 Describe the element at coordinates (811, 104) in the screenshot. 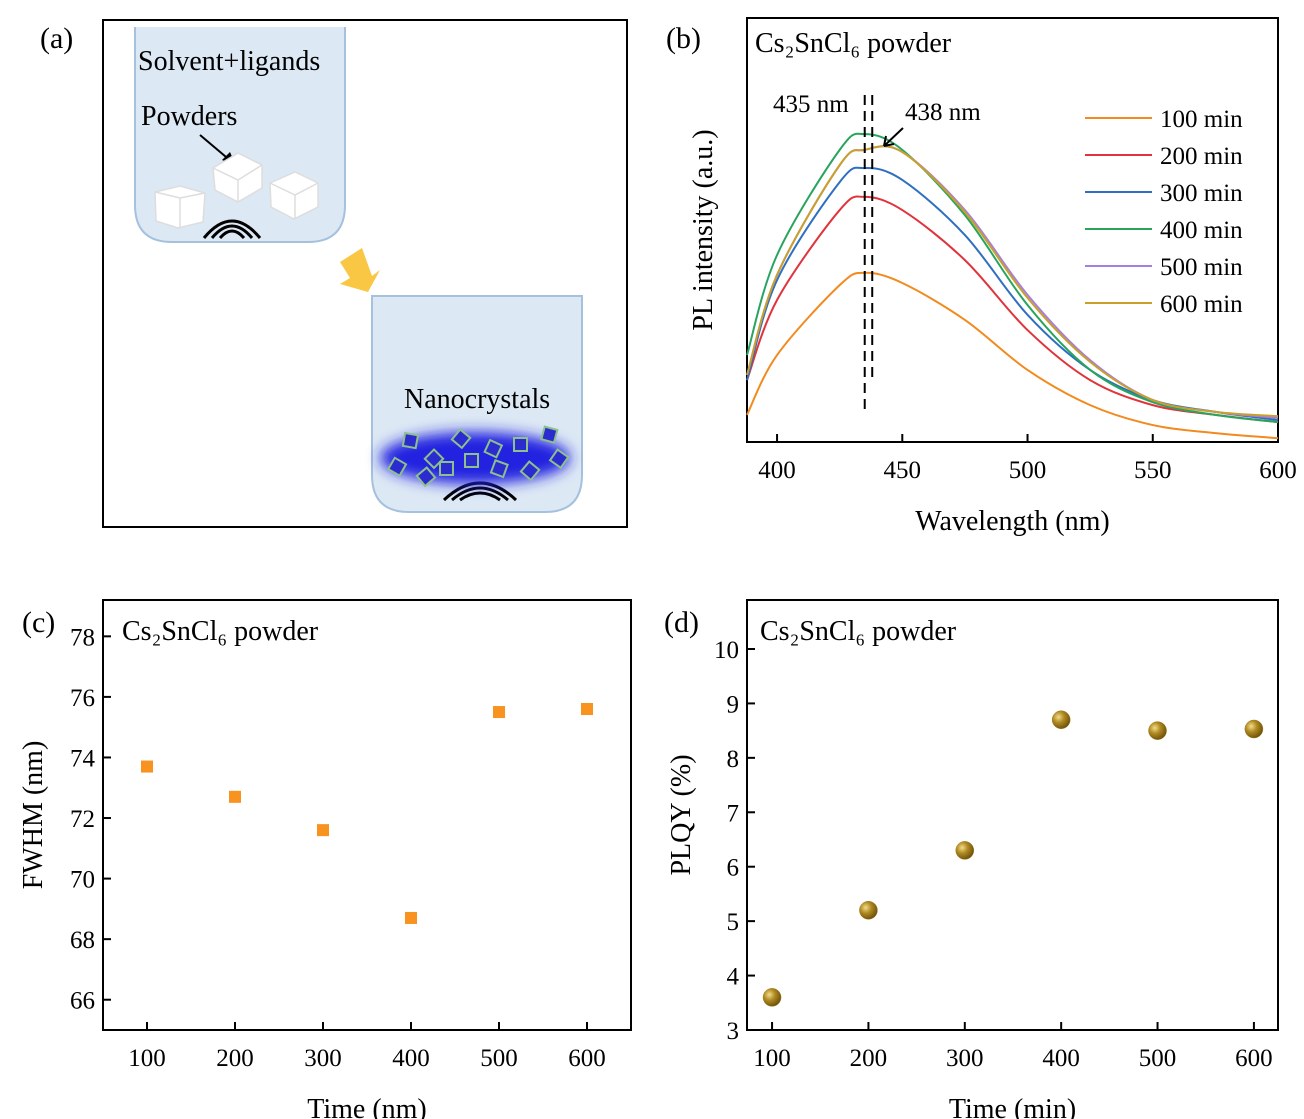

I see `annotation: 435 nm` at that location.